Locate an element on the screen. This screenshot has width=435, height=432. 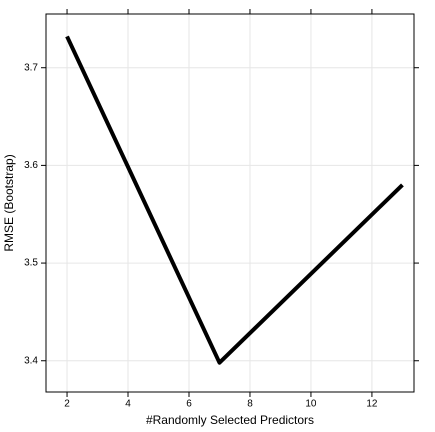
x-tick-label: 8 is located at coordinates (250, 404).